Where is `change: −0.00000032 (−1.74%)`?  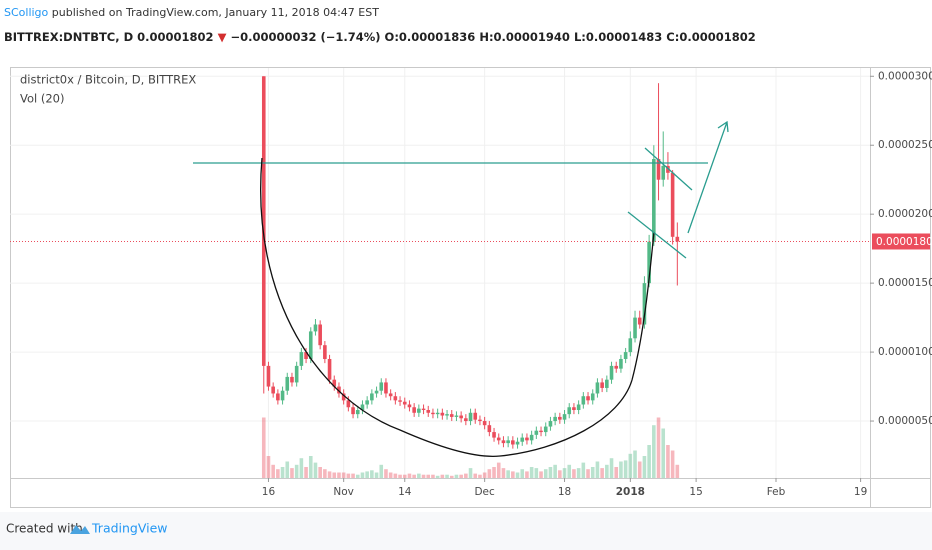 change: −0.00000032 (−1.74%) is located at coordinates (305, 37).